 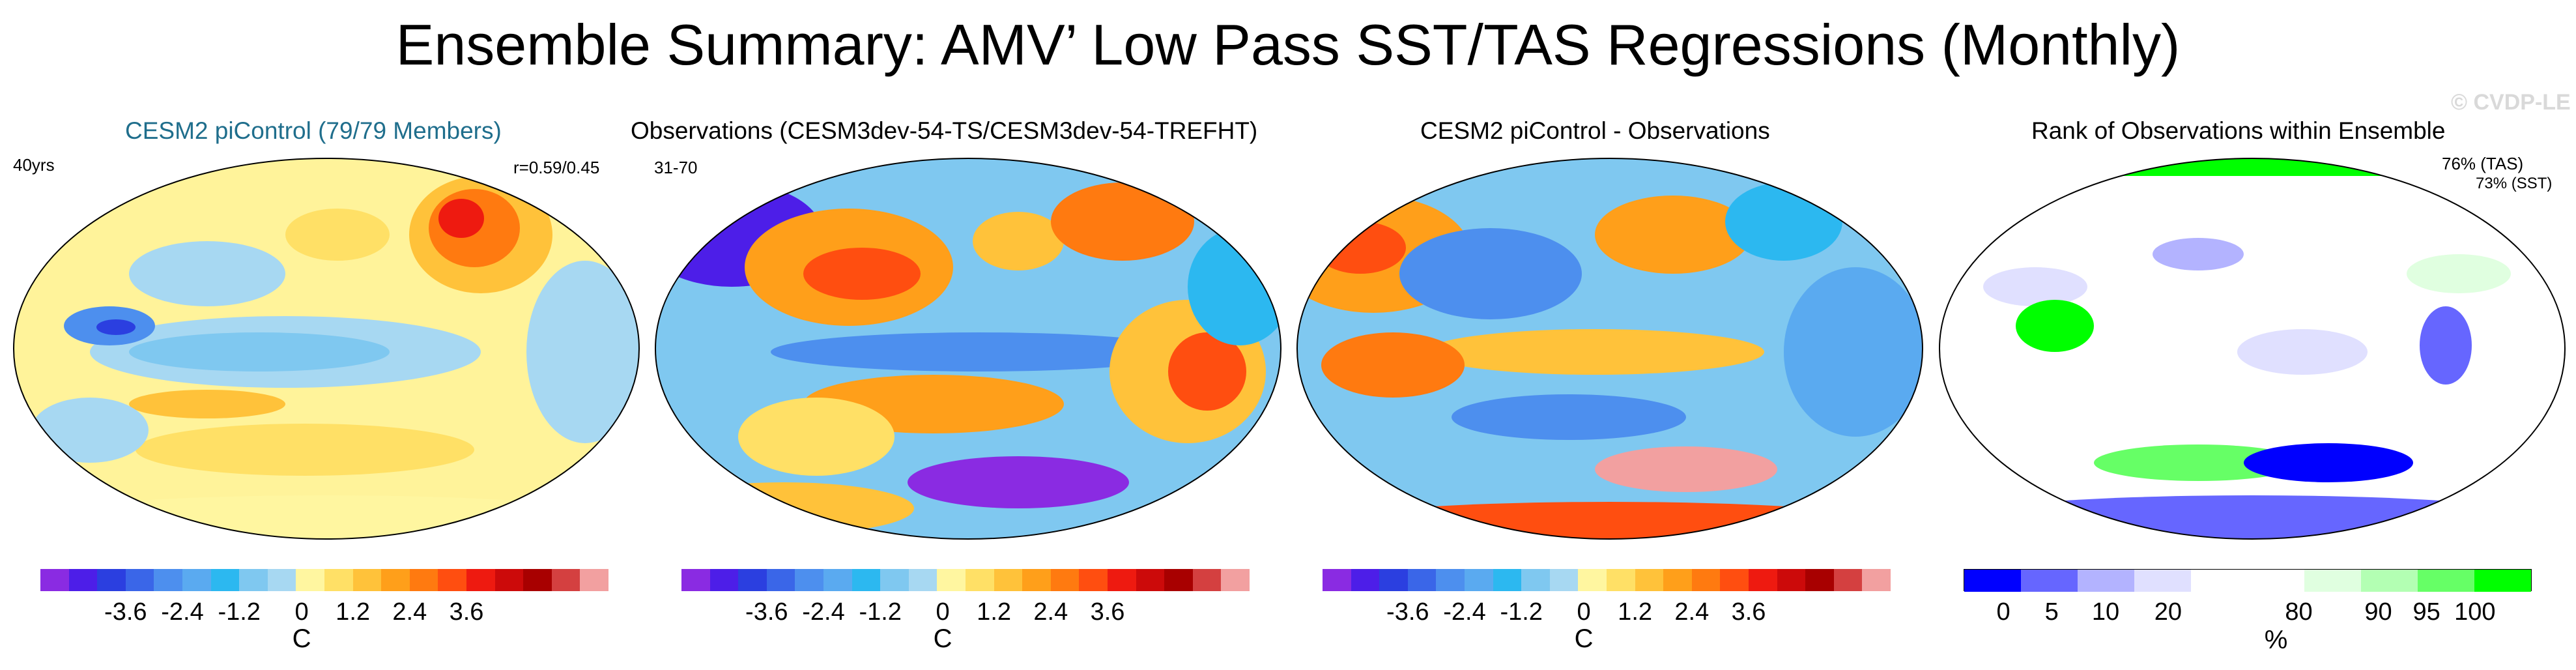 What do you see at coordinates (1635, 612) in the screenshot?
I see `difference-tick-label: 1.2` at bounding box center [1635, 612].